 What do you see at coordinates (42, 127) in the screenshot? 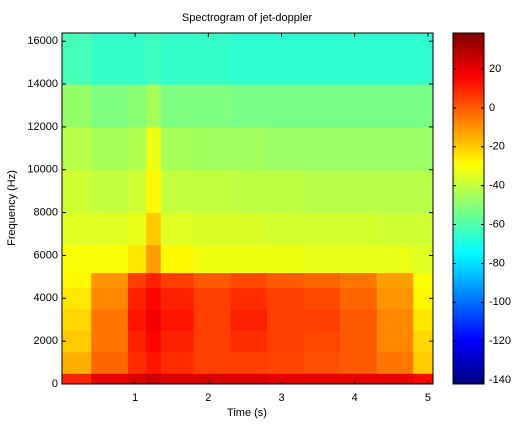
I see `y-tick-label: 12000` at bounding box center [42, 127].